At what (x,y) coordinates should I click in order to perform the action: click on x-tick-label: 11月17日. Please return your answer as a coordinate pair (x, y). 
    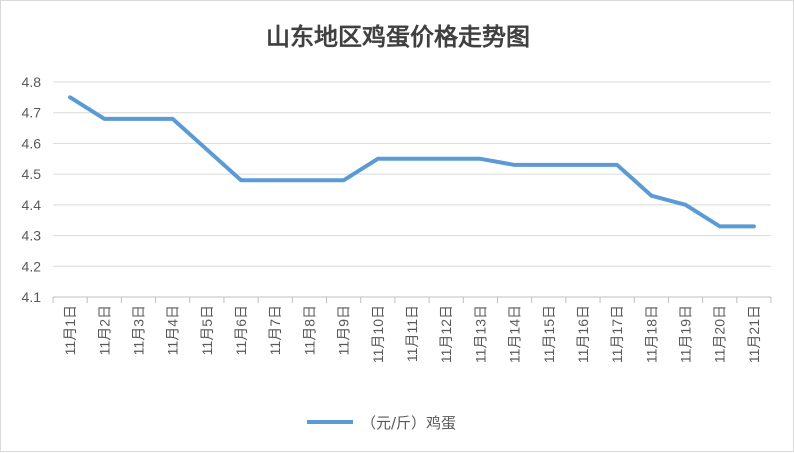
    Looking at the image, I should click on (617, 334).